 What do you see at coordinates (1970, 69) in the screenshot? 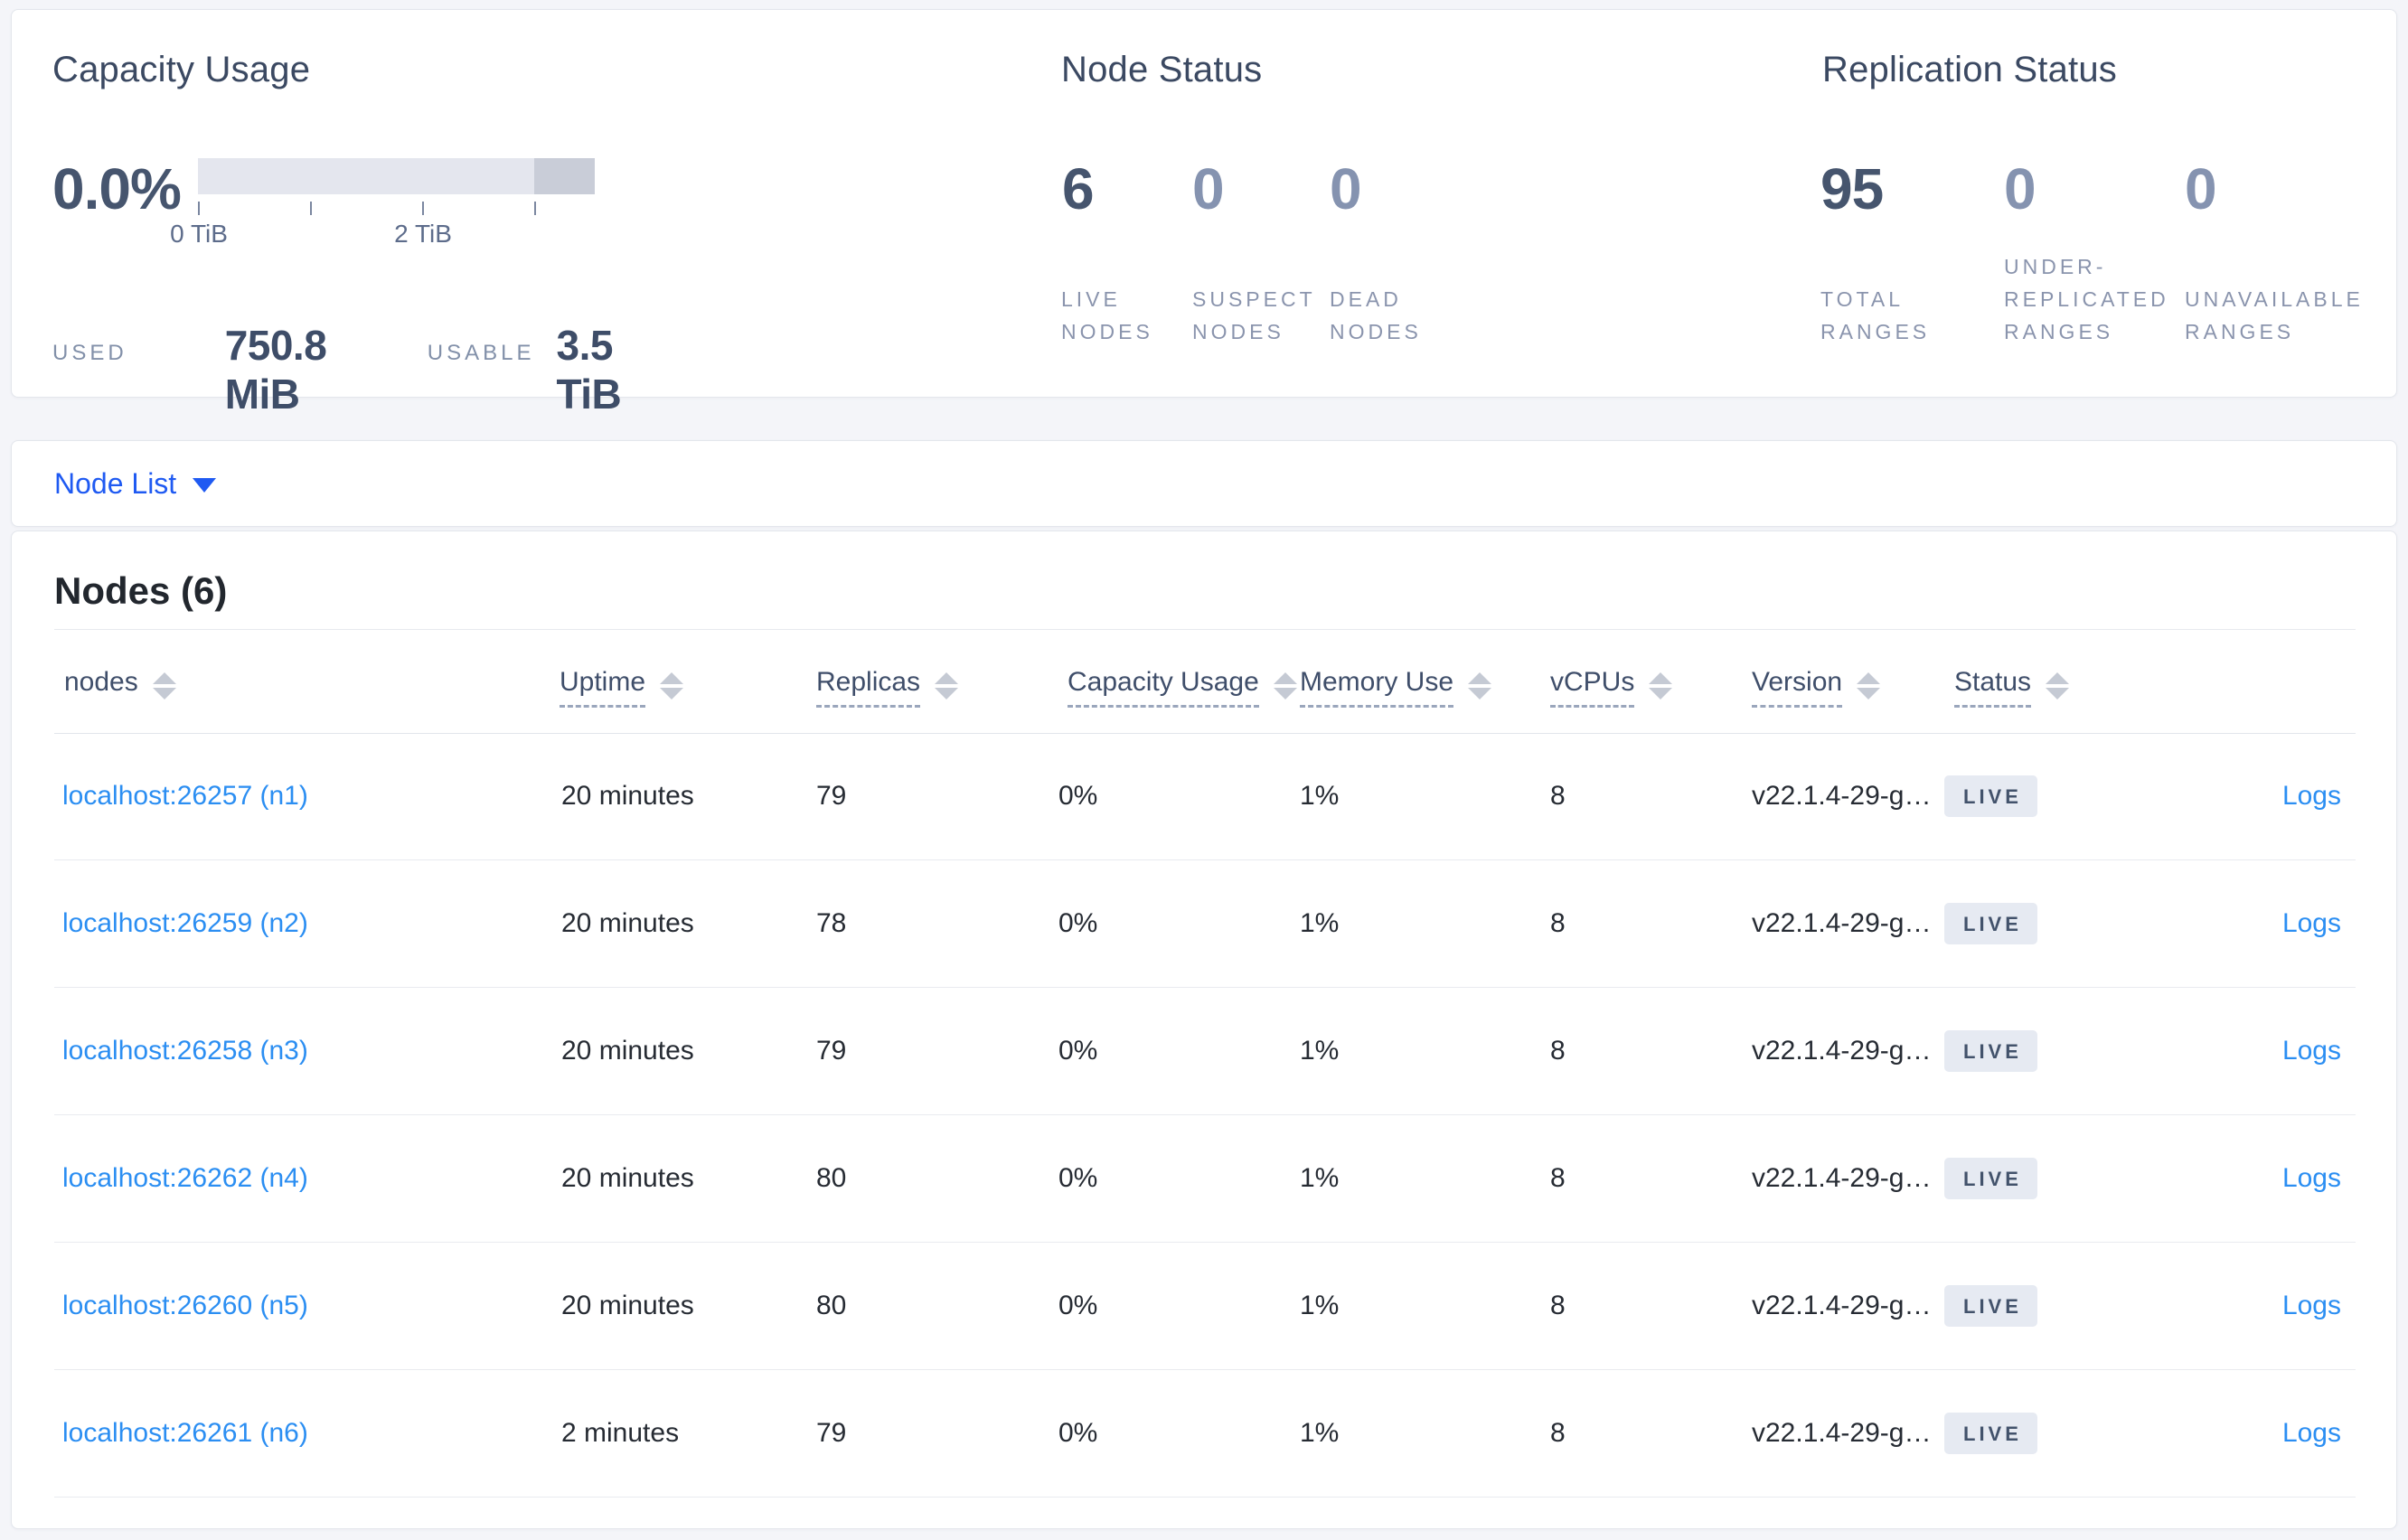
I see `replication-status-title: Replication Status` at bounding box center [1970, 69].